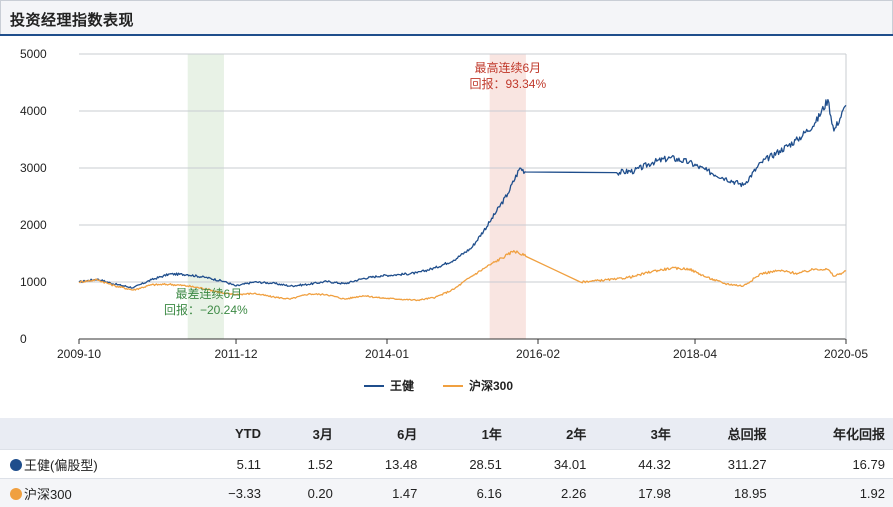  Describe the element at coordinates (383, 434) in the screenshot. I see `table-header-6m: 6月` at that location.